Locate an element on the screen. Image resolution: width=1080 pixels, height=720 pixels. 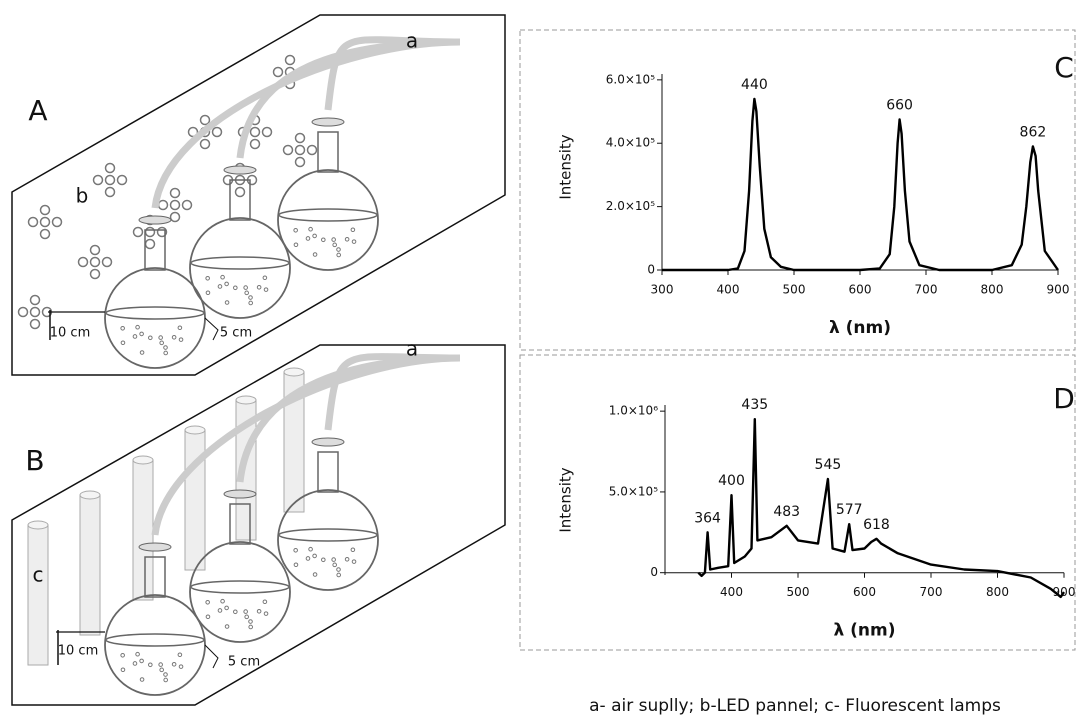
x-tick-label: 600 is located at coordinates (860, 290).